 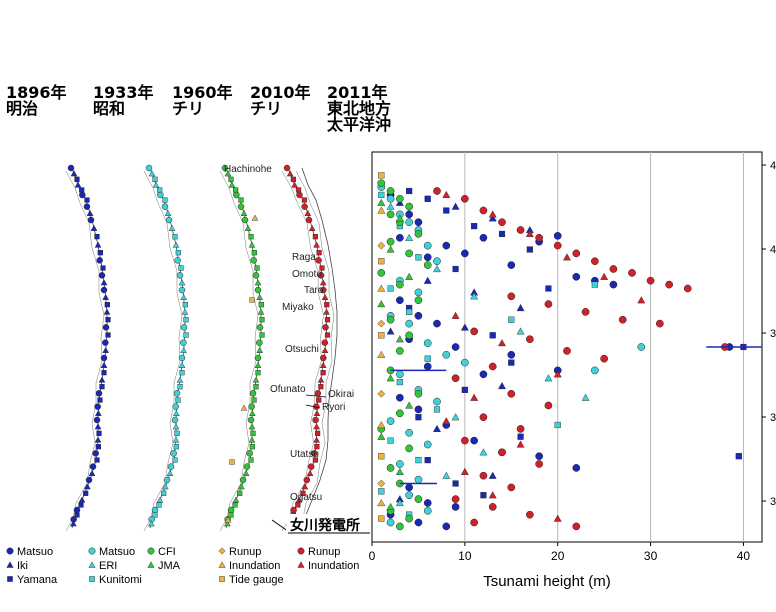 I want to click on x-tick-label: 20, so click(x=558, y=556).